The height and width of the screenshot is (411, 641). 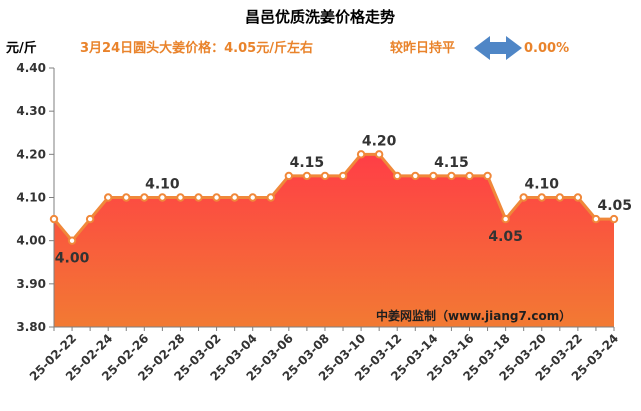 What do you see at coordinates (196, 48) in the screenshot?
I see `info-price: 3月24日圆头大姜价格：4.05元/斤左右` at bounding box center [196, 48].